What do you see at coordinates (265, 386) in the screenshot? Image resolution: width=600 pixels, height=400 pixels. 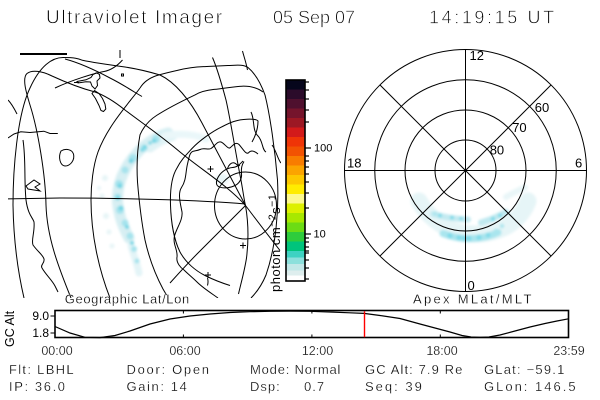 I see `svg-text: Dsp:` at bounding box center [265, 386].